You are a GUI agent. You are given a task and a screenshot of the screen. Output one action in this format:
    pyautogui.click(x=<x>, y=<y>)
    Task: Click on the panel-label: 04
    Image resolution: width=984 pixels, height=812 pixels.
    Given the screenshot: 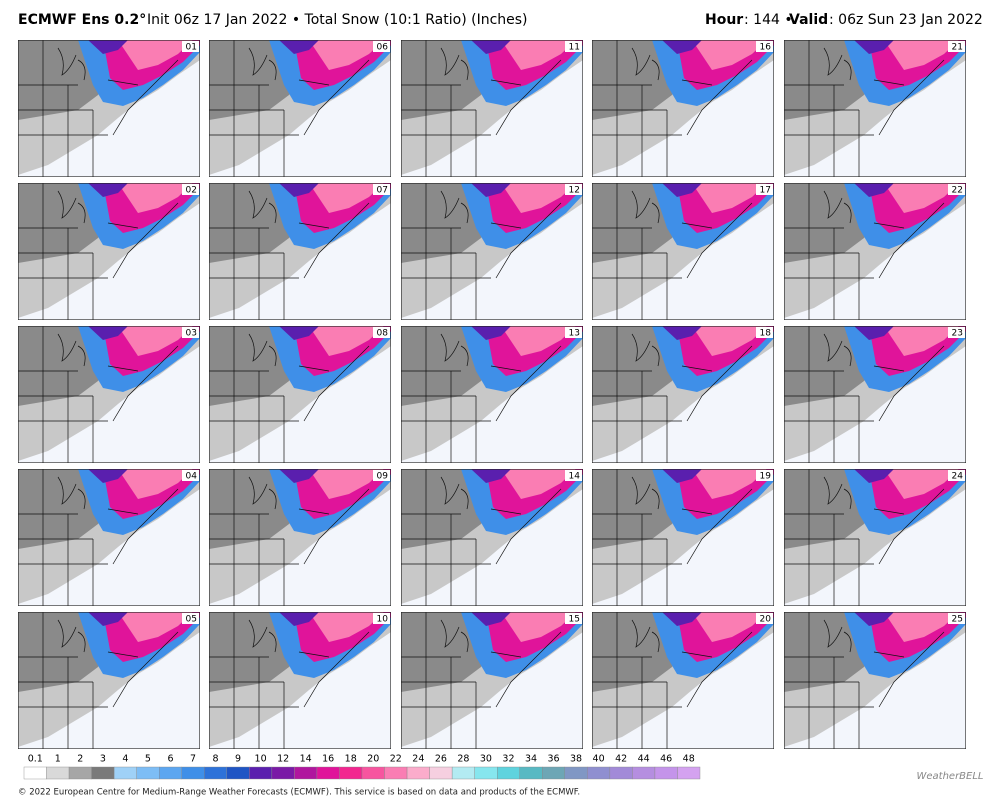 What is the action you would take?
    pyautogui.click(x=192, y=477)
    